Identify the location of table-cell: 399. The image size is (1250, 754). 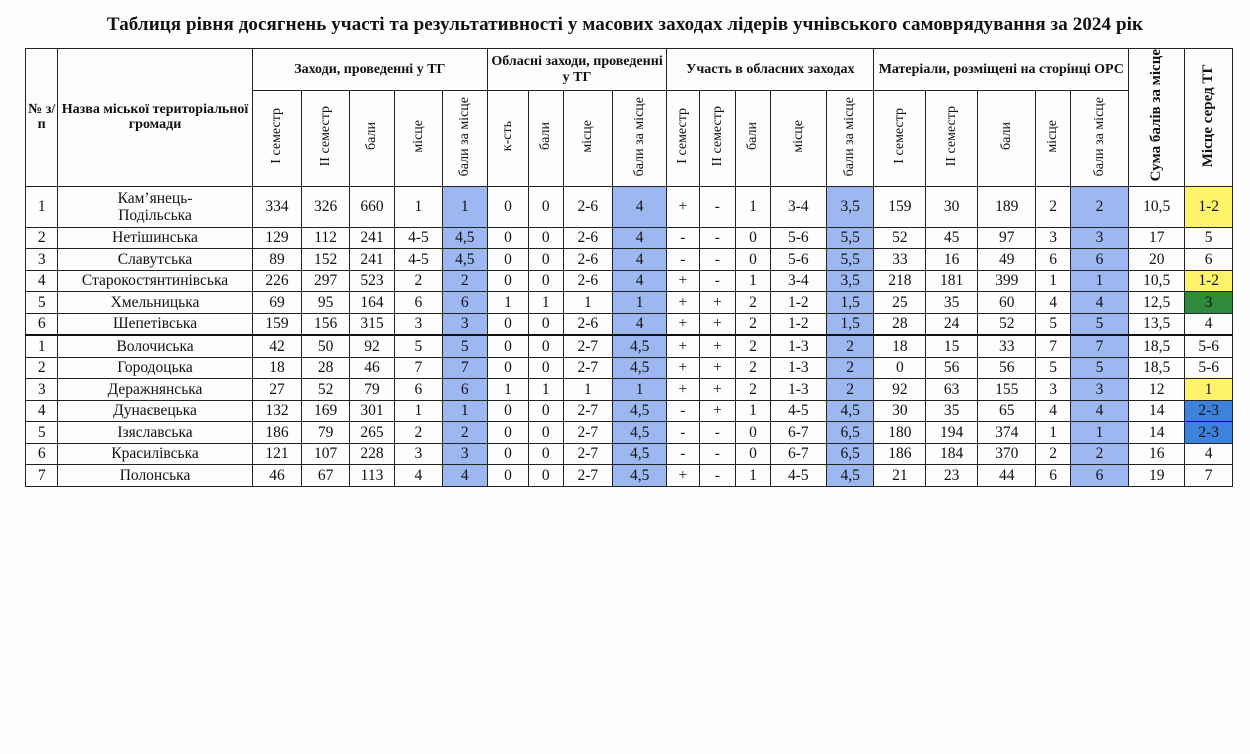
(1007, 281).